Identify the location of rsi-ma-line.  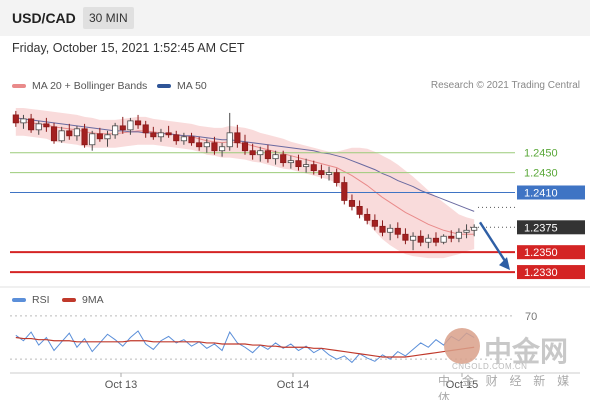
(245, 347).